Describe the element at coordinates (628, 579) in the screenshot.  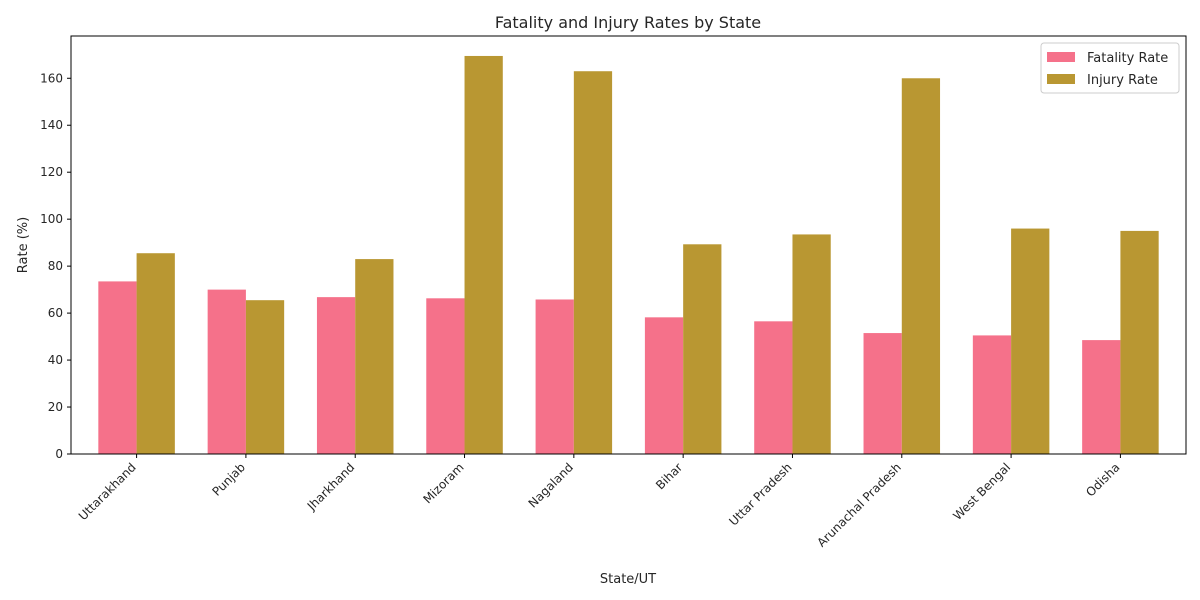
I see `x-axis-label: State/UT` at that location.